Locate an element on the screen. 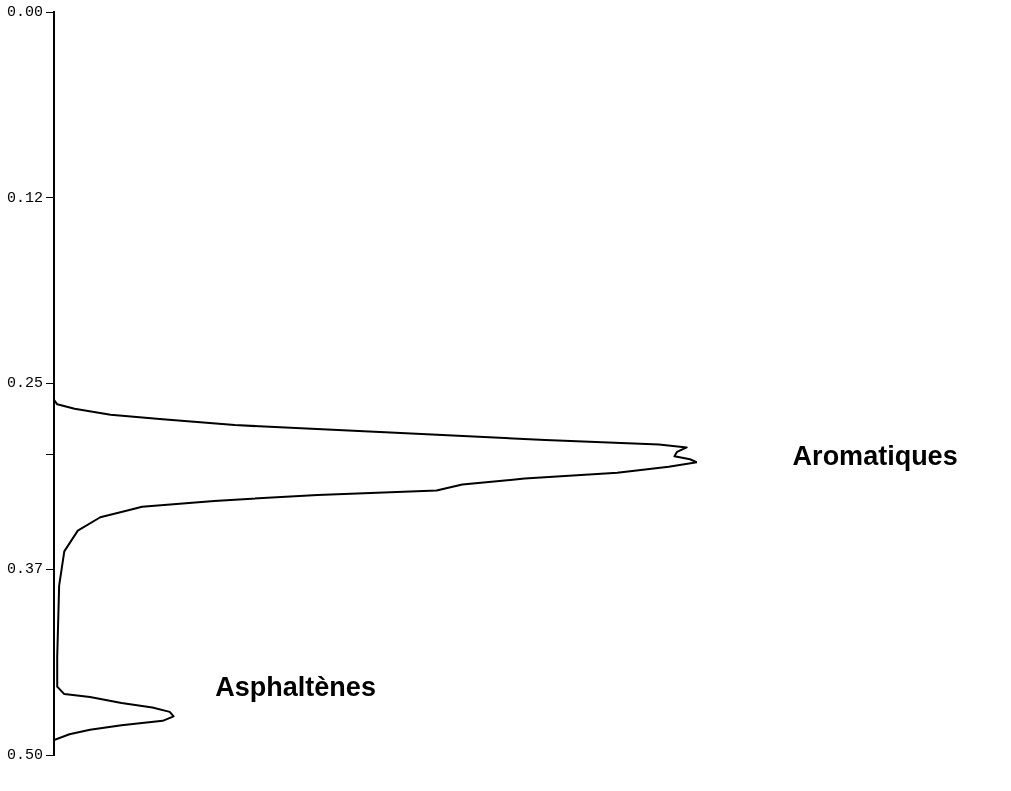  y-tick-label: 0.25 is located at coordinates (25, 384).